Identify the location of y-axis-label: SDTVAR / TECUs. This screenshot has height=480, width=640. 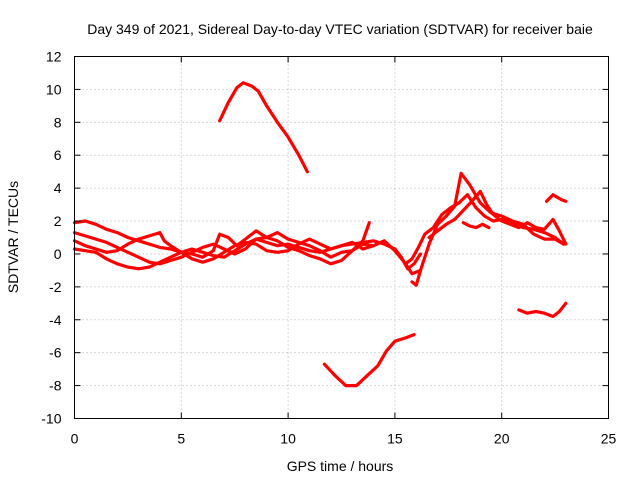
(13, 237).